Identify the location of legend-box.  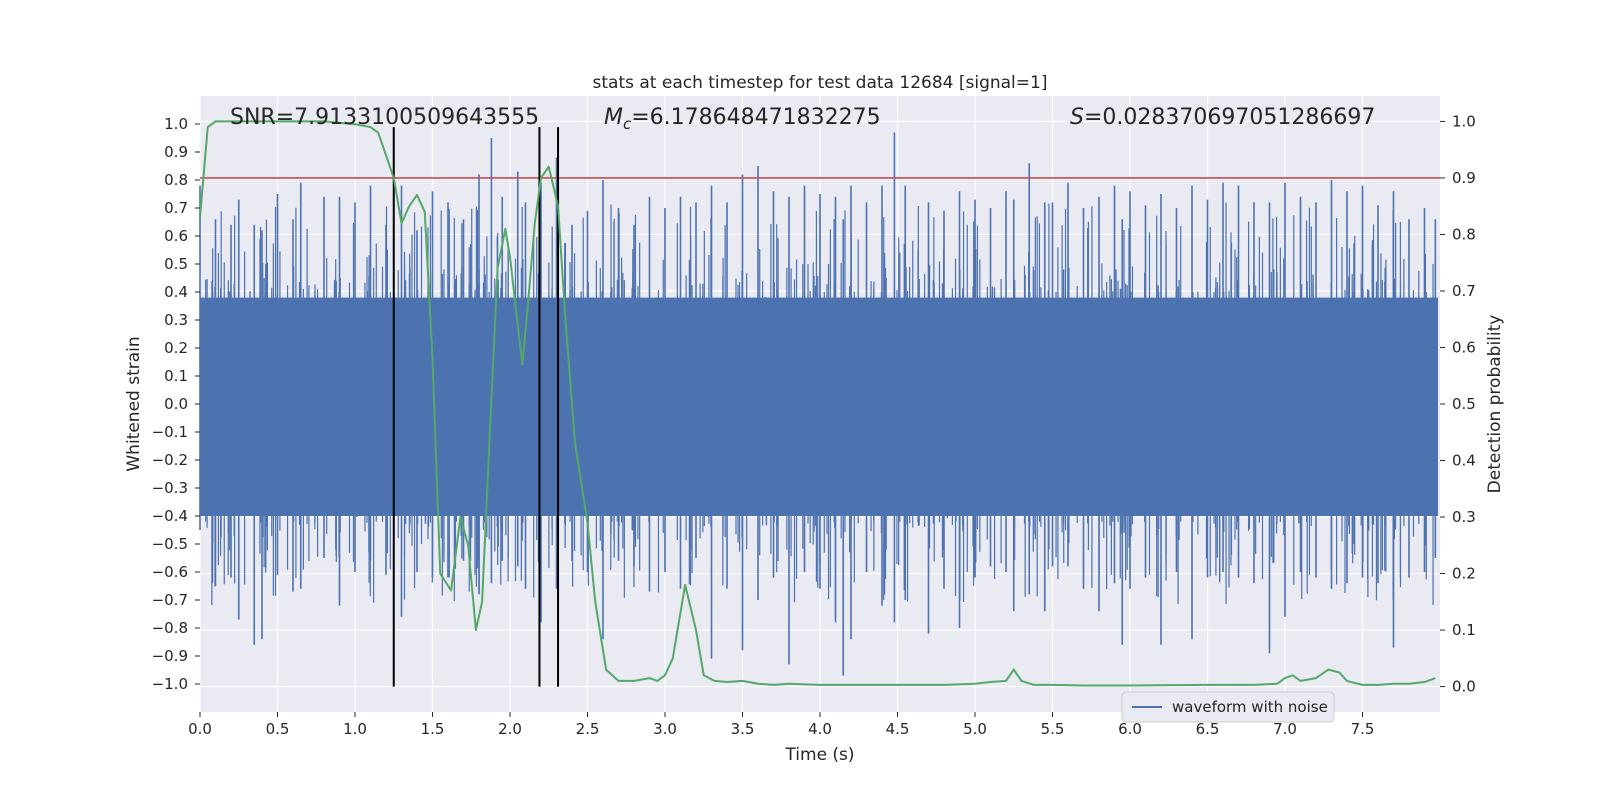
(1228, 707).